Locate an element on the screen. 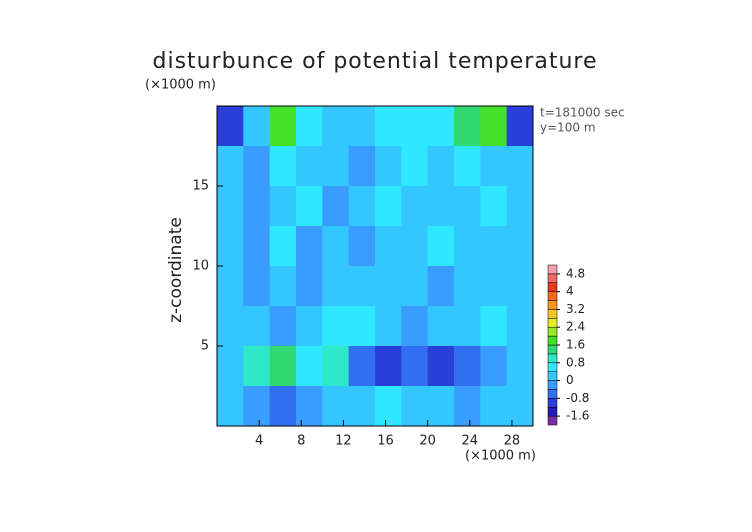 The width and height of the screenshot is (752, 532). colorbar-tick-label: 2.4 is located at coordinates (575, 327).